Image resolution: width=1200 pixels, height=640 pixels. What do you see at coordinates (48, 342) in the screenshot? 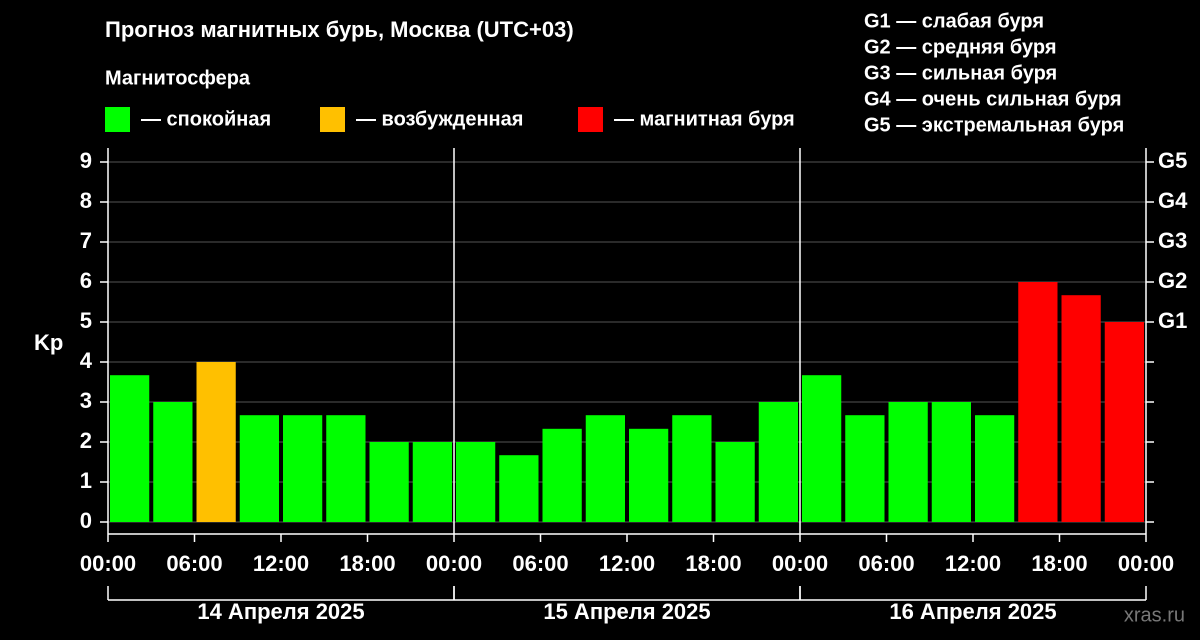
I see `y-axis-label: Kp` at bounding box center [48, 342].